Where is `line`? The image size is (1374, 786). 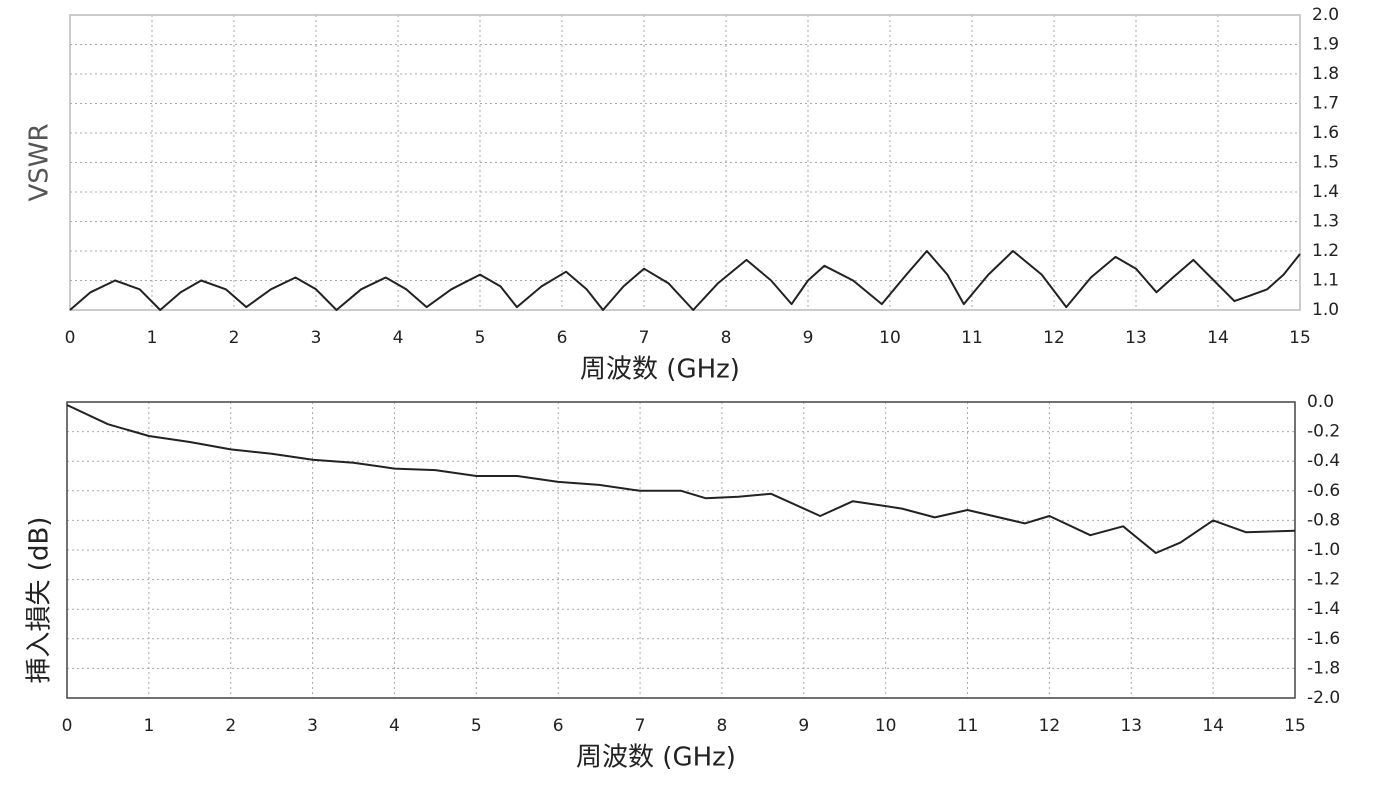 line is located at coordinates (685, 280).